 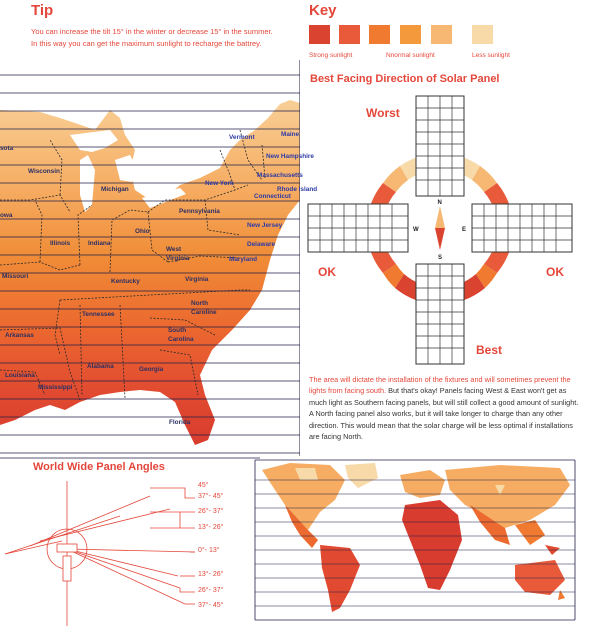 I want to click on state-label-south-carolina: South Carolina, so click(x=181, y=335).